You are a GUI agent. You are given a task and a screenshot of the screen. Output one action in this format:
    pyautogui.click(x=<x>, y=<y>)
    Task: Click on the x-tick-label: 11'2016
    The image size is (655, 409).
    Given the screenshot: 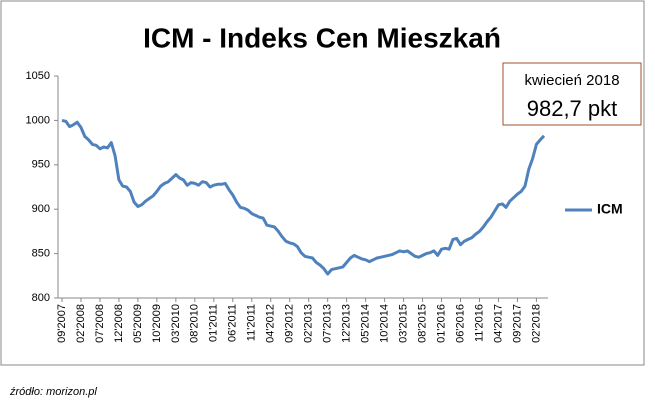 What is the action you would take?
    pyautogui.click(x=479, y=323)
    